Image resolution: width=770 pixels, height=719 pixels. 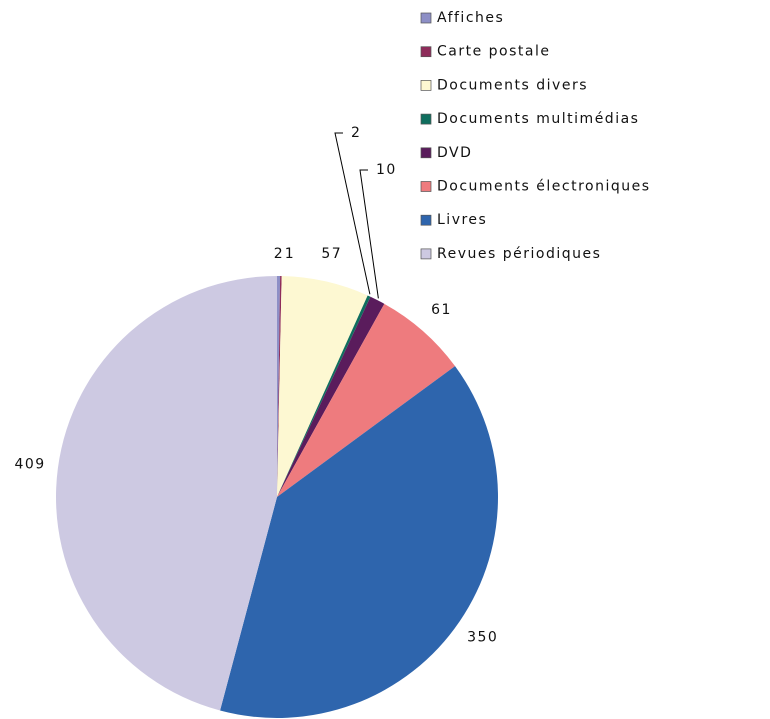 I want to click on legend-label: Documents divers, so click(x=512, y=85).